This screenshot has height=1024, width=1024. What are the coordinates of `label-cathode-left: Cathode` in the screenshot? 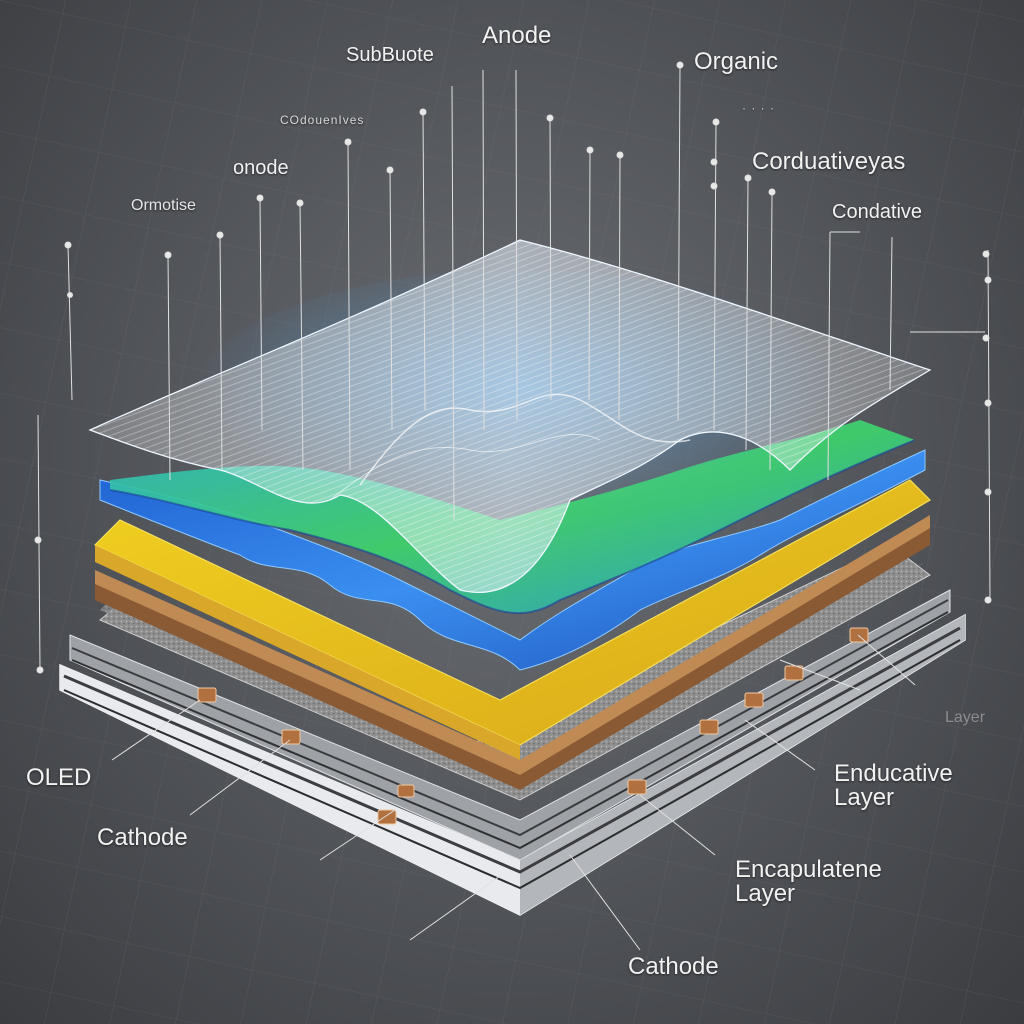 It's located at (142, 837).